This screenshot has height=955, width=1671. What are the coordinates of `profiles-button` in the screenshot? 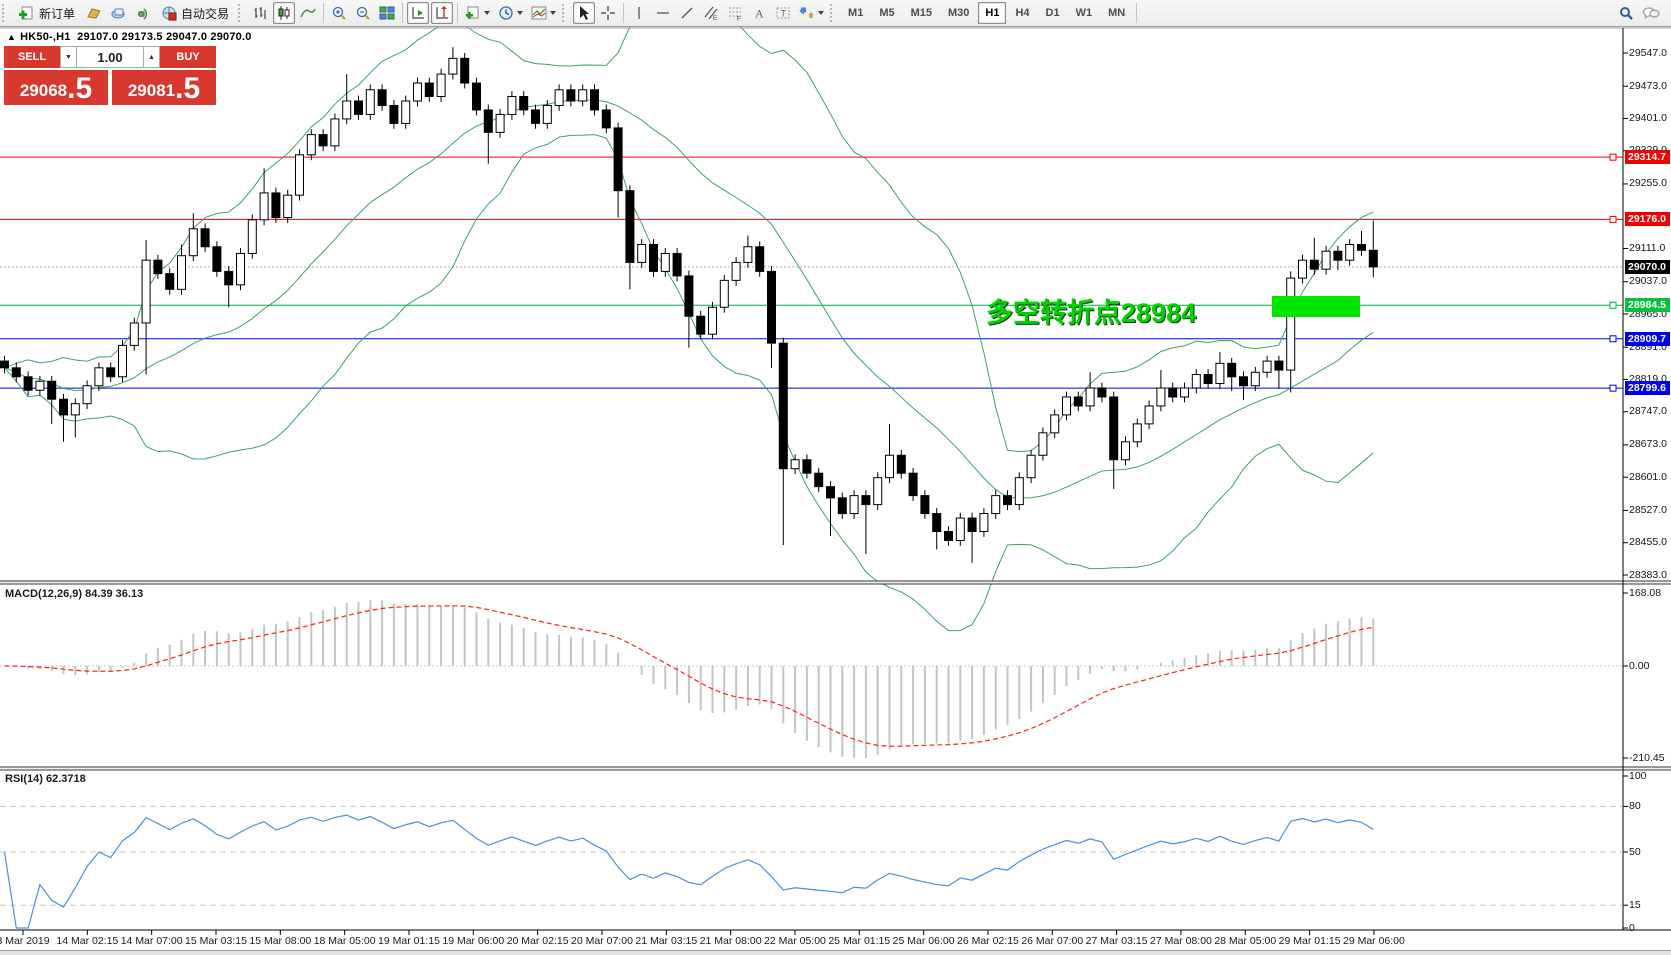 It's located at (94, 13).